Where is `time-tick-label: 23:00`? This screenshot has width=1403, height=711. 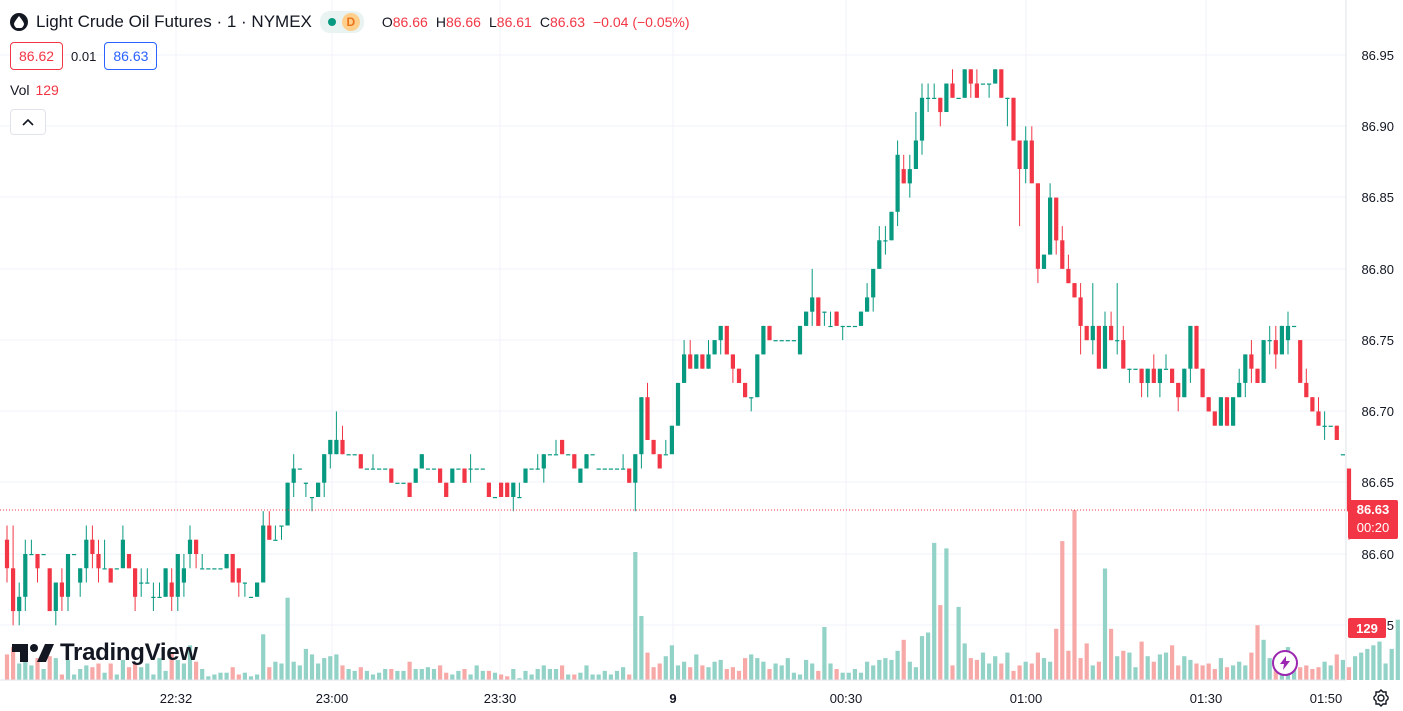
time-tick-label: 23:00 is located at coordinates (332, 698).